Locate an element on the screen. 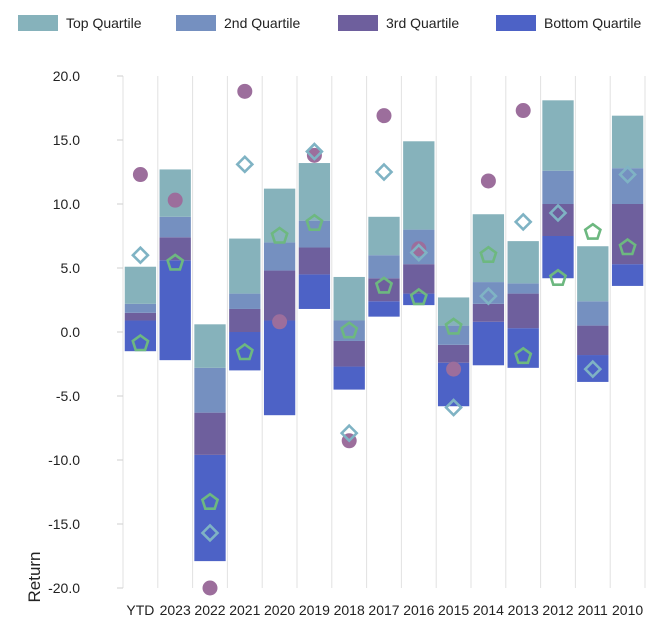  legend-swatch-bottom-quartile is located at coordinates (516, 23).